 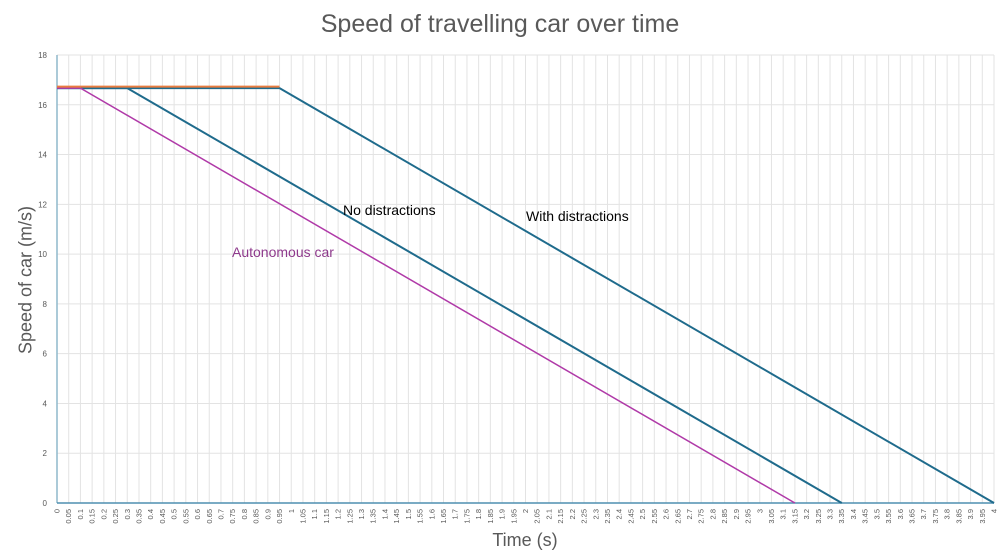 I want to click on x-tick-label: 2.95, so click(x=748, y=516).